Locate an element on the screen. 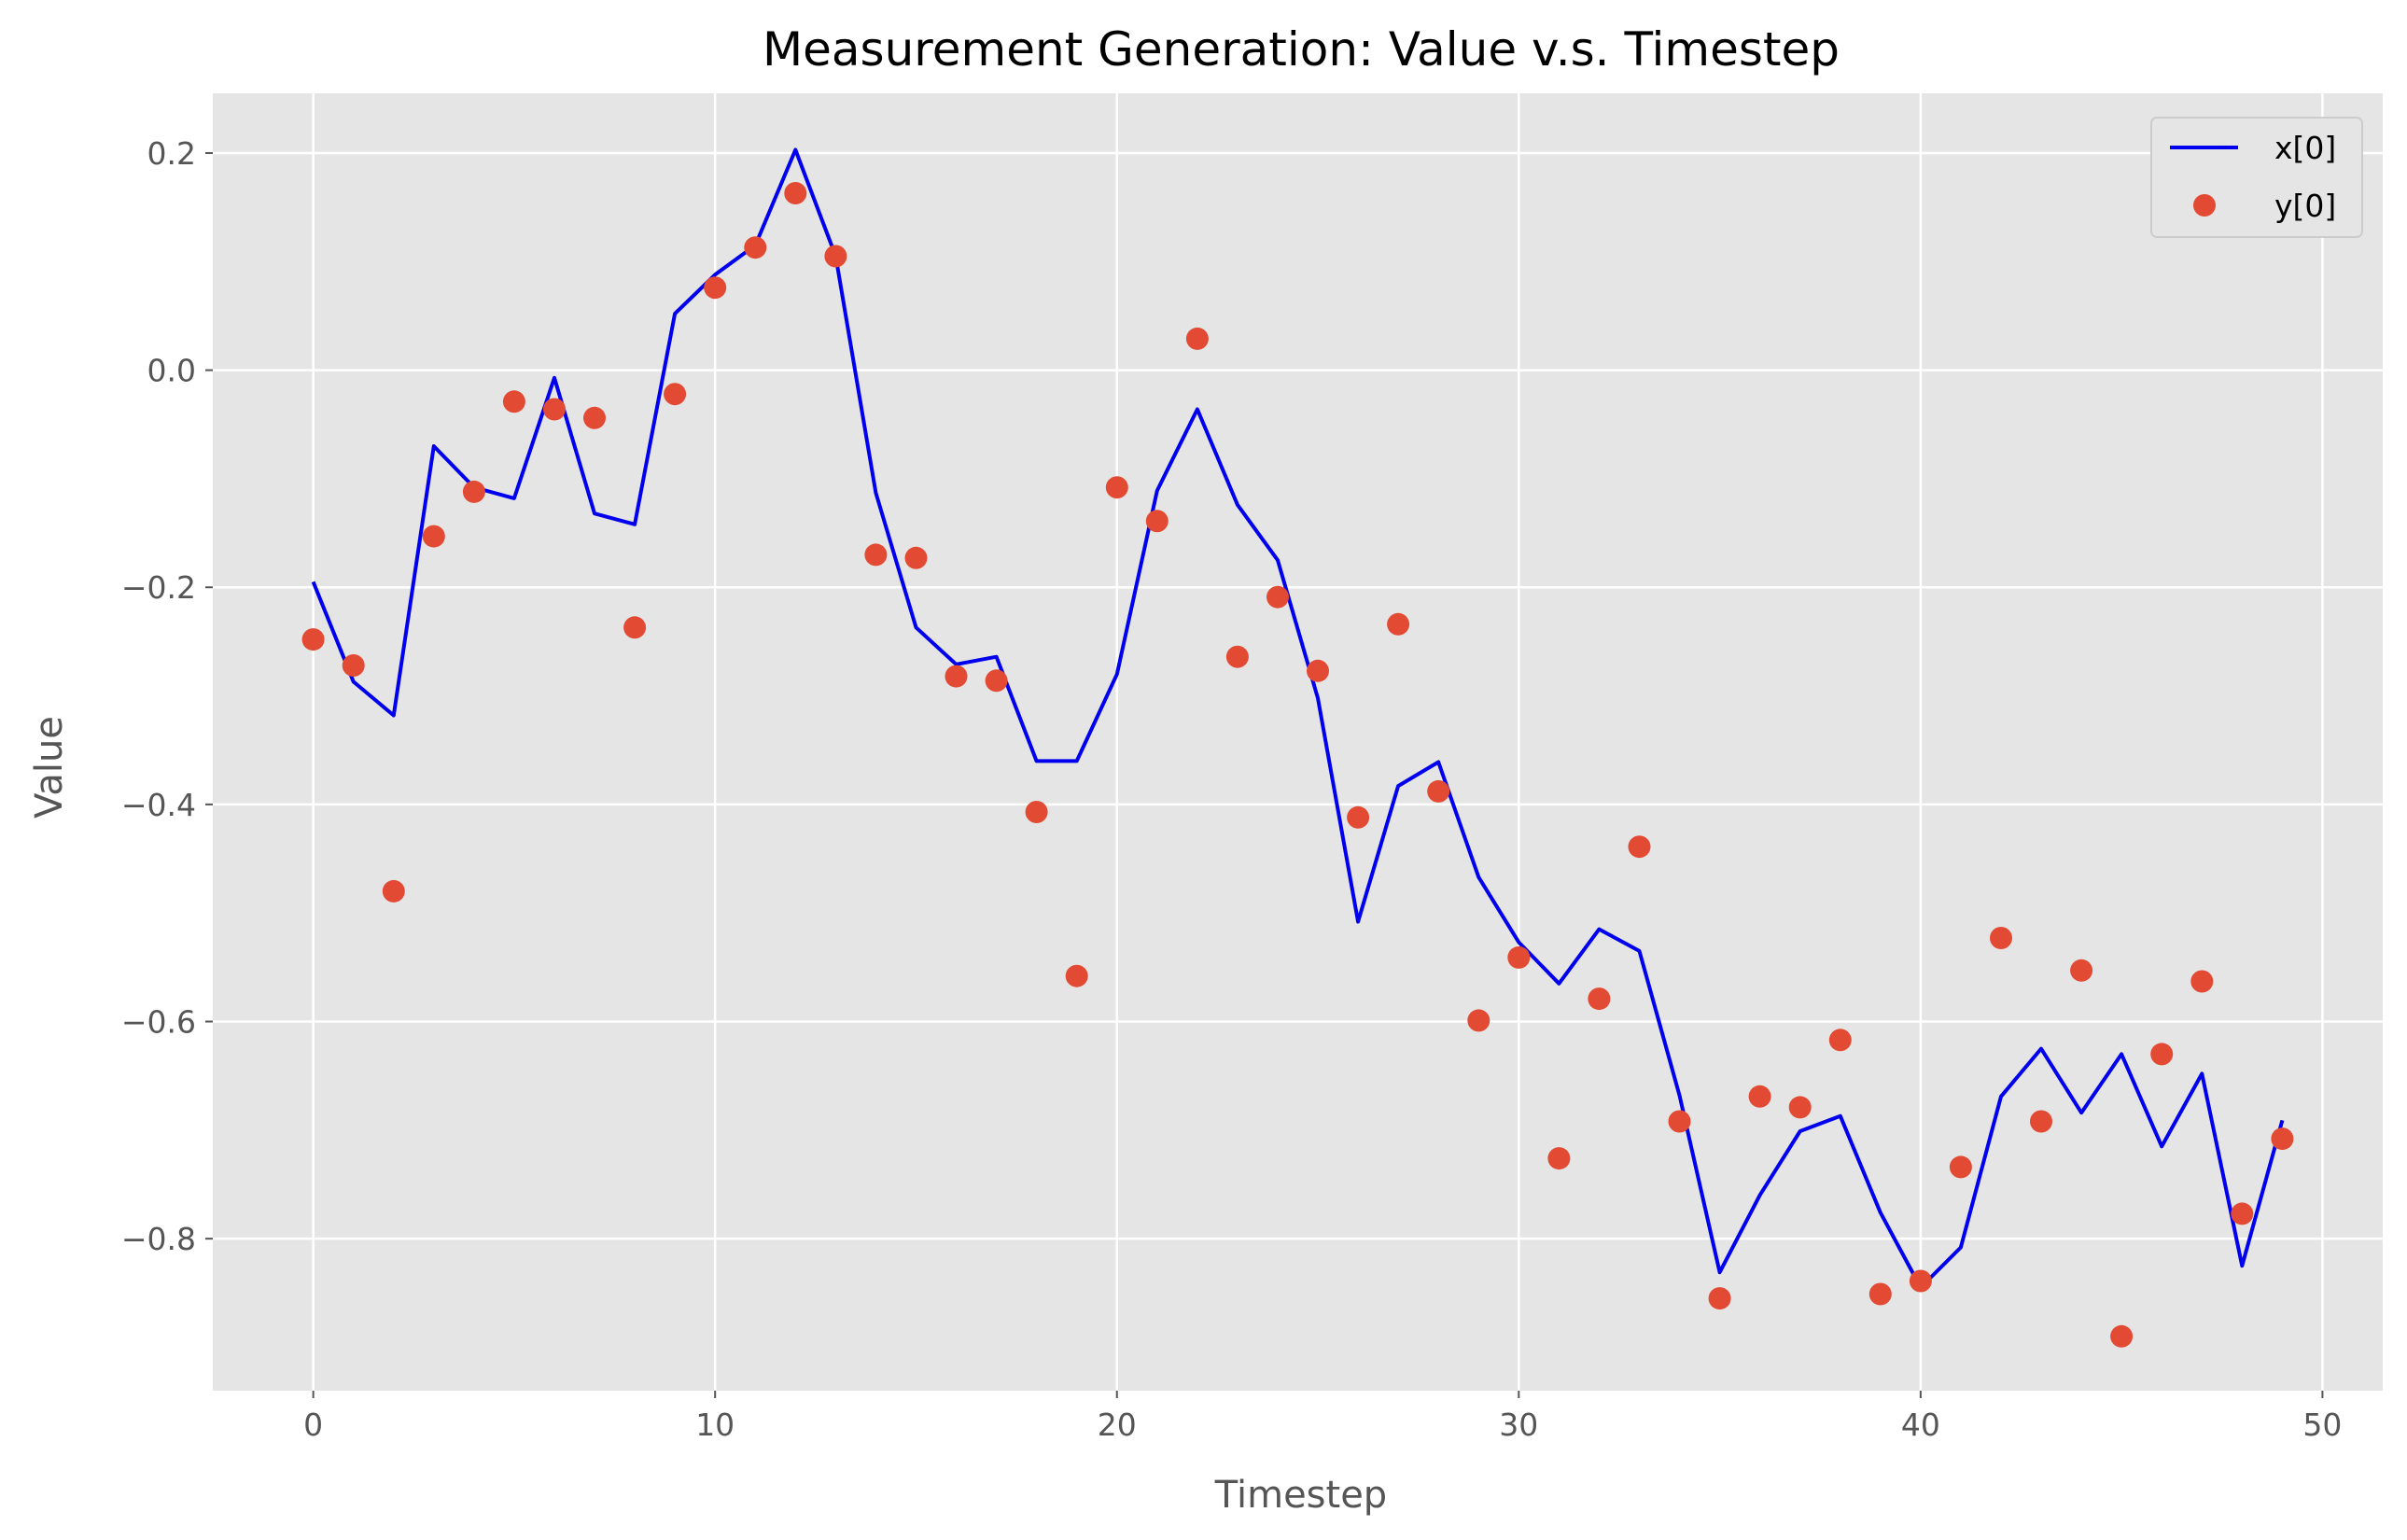  legend-label-x0: x[0] is located at coordinates (2305, 148).